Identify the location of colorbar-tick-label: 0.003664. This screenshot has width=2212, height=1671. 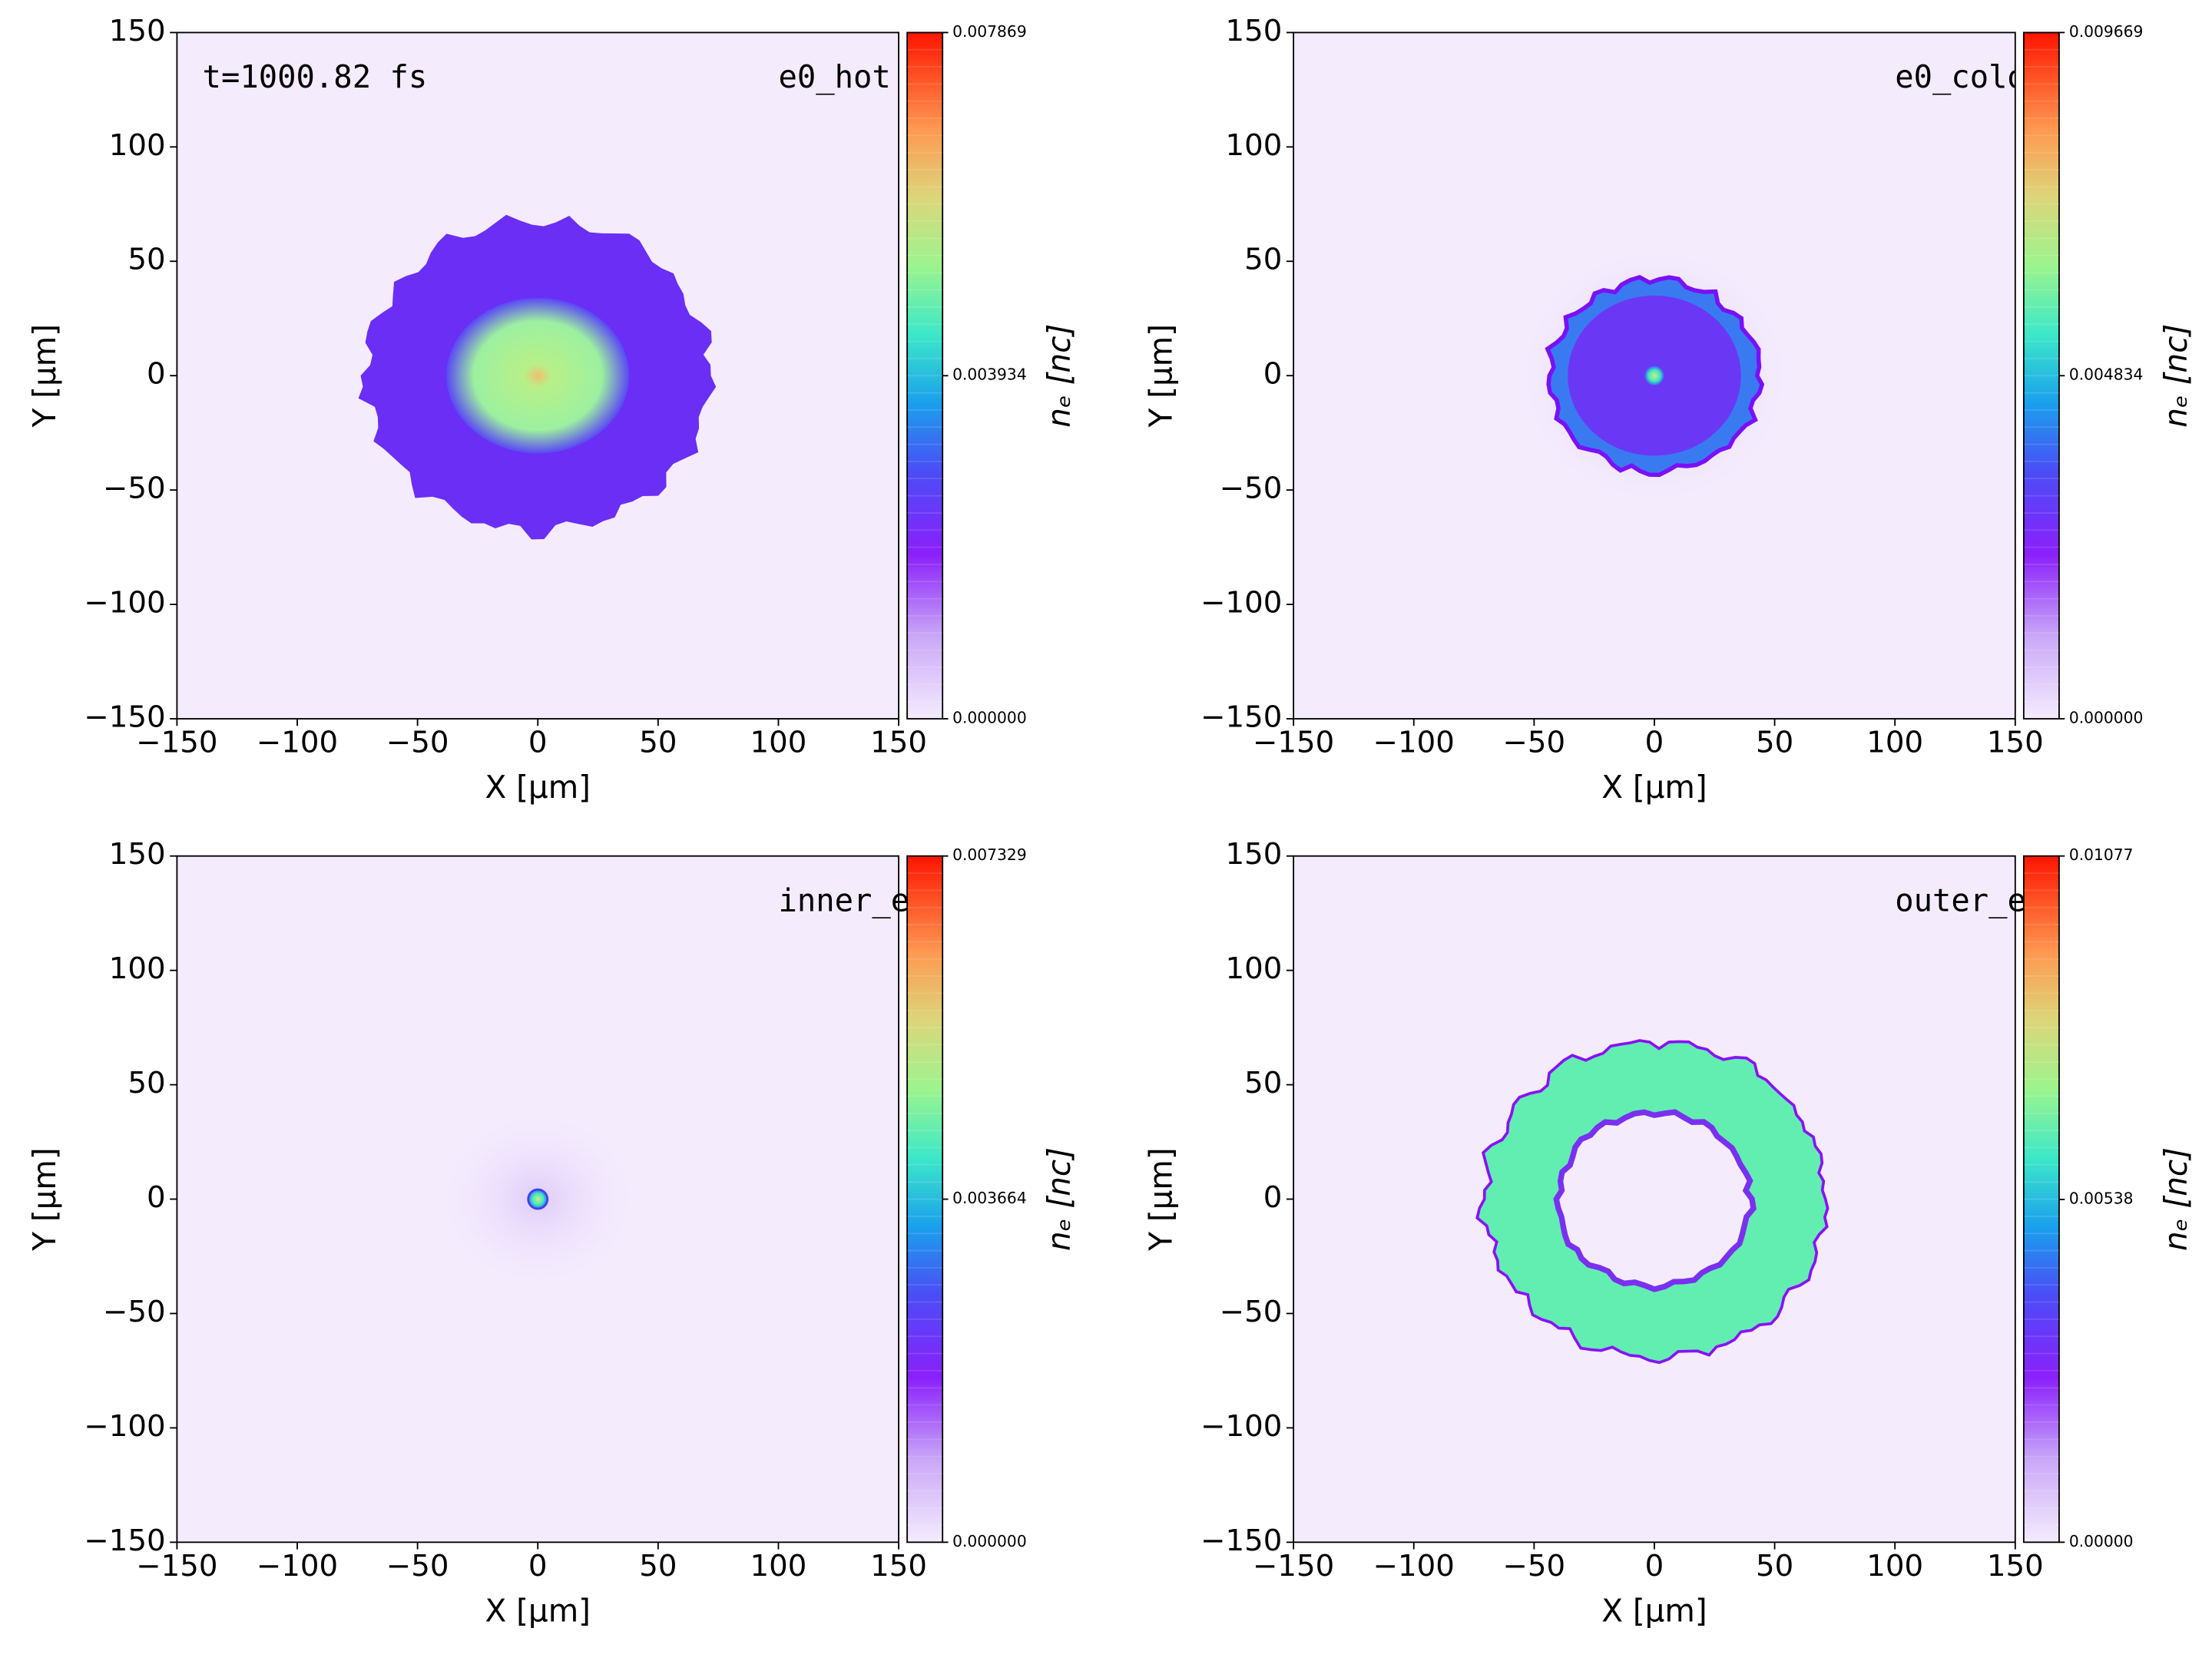
(990, 1198).